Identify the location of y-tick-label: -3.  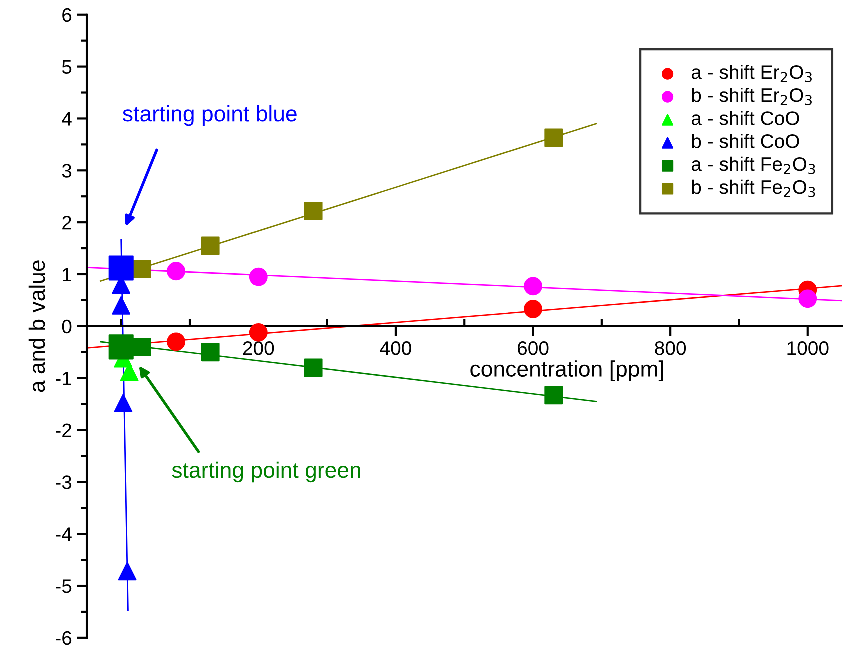
(64, 483).